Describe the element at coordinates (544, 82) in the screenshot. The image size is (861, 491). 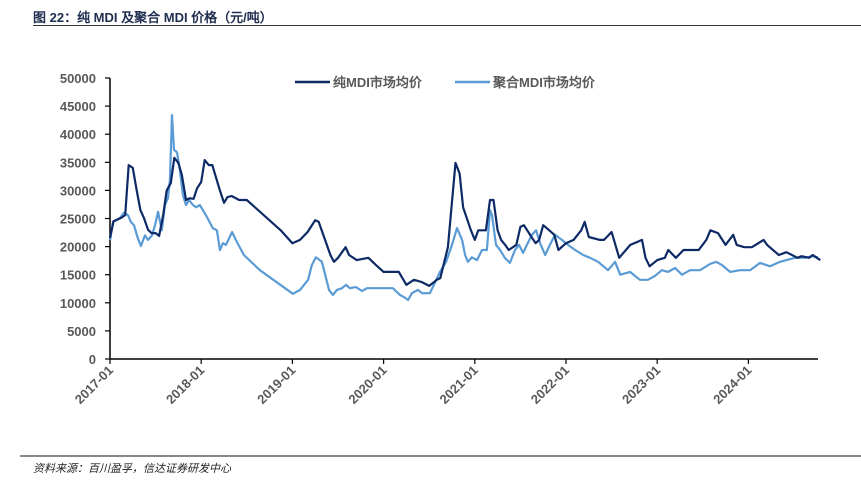
I see `legend-label-polymeric-mdi: 聚合MDI市场均价` at that location.